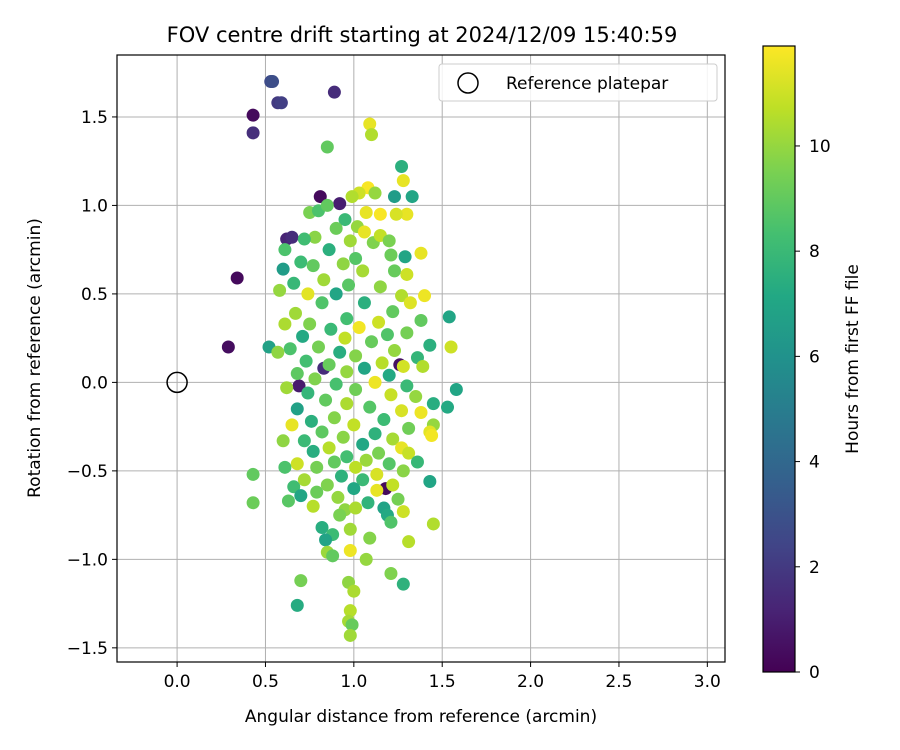 Image resolution: width=900 pixels, height=750 pixels. What do you see at coordinates (530, 682) in the screenshot?
I see `x-tick-label: 2.0` at bounding box center [530, 682].